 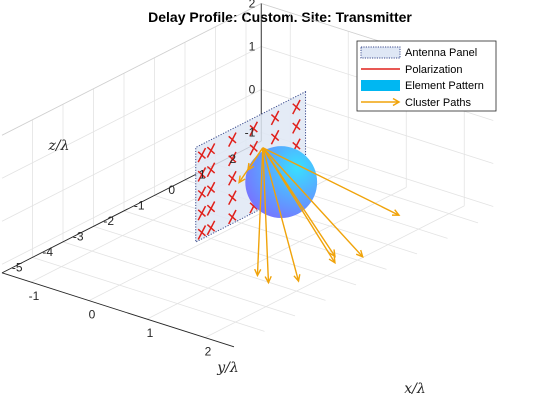 What do you see at coordinates (252, 5) in the screenshot?
I see `z-tick-label: 2` at bounding box center [252, 5].